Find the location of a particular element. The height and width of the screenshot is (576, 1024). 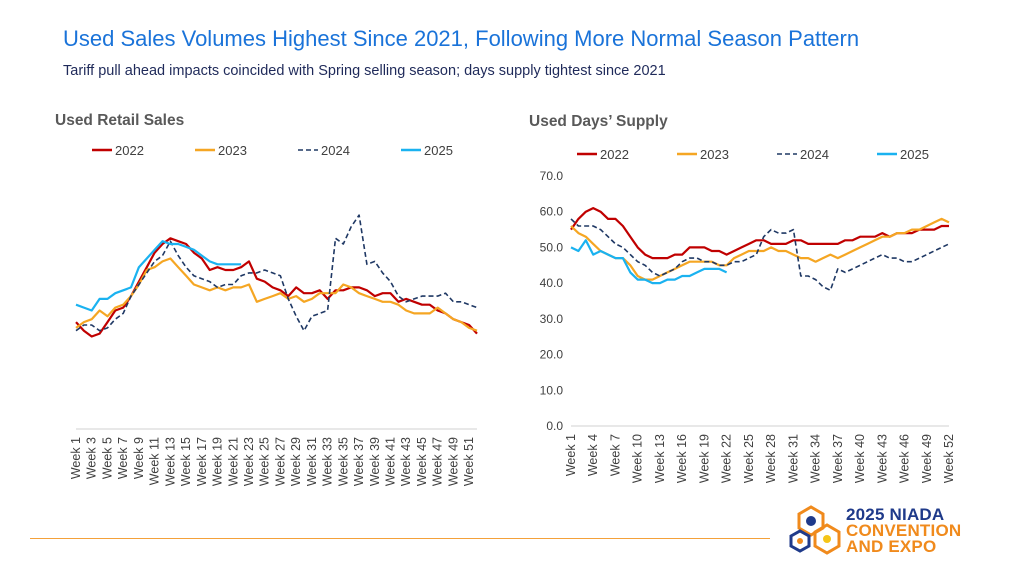

x-tick-label: Week 23 is located at coordinates (249, 461).